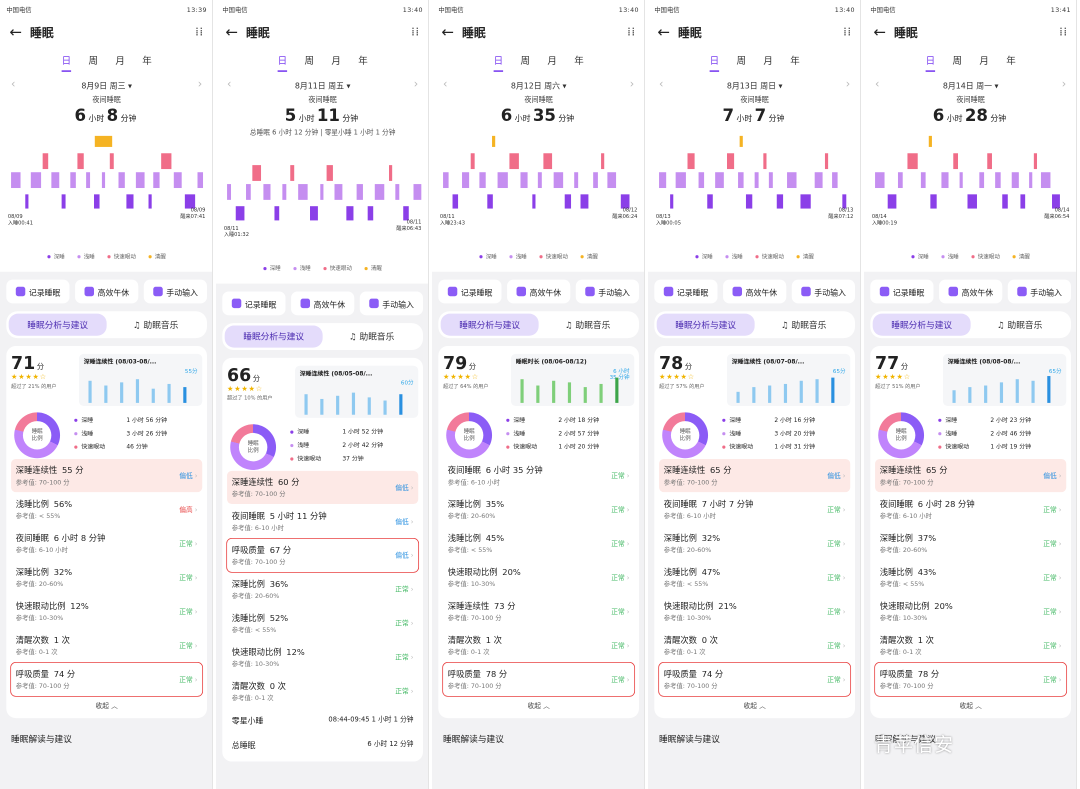 Image resolution: width=1080 pixels, height=789 pixels. Describe the element at coordinates (538, 509) in the screenshot. I see `metric-row: 深睡比例 35% 参考值: 20-60% 正常` at that location.